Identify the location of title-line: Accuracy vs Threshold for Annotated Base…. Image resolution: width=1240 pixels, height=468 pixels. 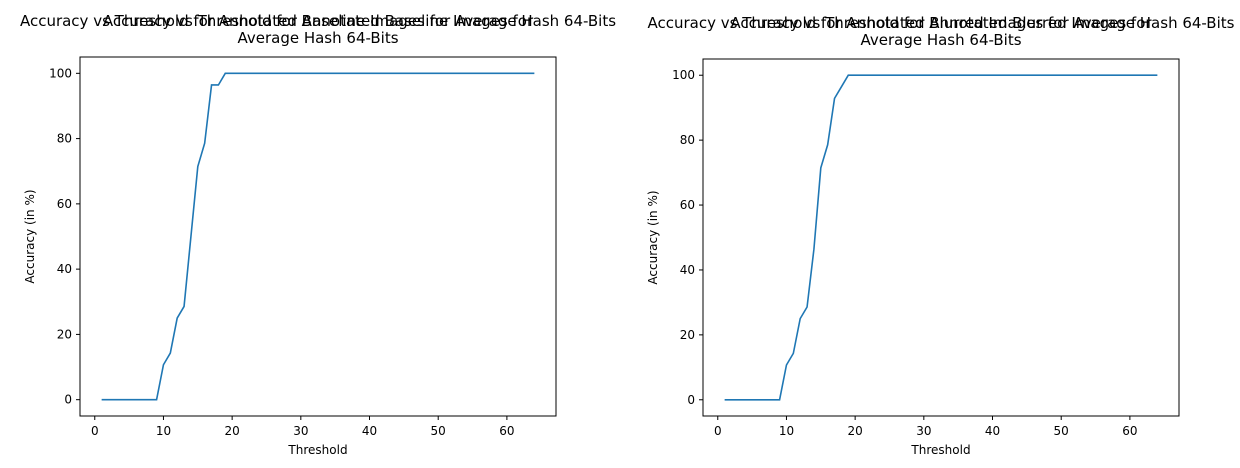
(318, 21).